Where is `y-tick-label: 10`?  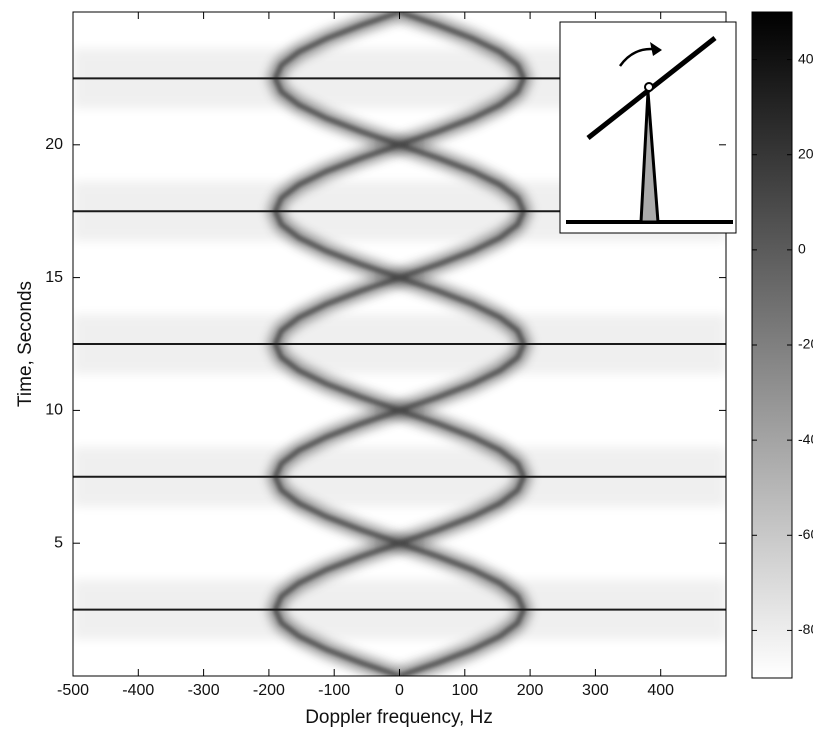
y-tick-label: 10 is located at coordinates (54, 410).